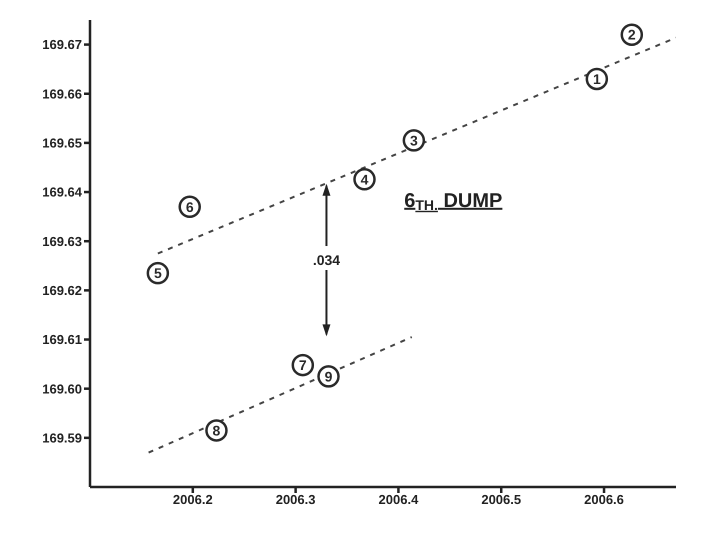  What do you see at coordinates (302, 365) in the screenshot?
I see `series-label: 7` at bounding box center [302, 365].